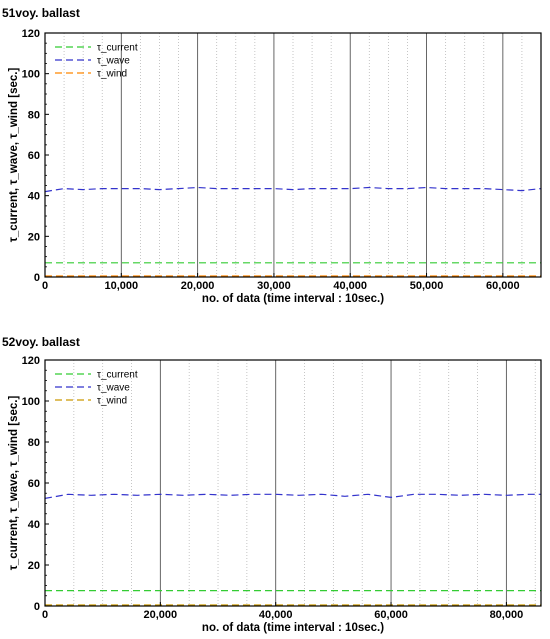  Describe the element at coordinates (121, 286) in the screenshot. I see `x-tick-label: 10,000` at that location.